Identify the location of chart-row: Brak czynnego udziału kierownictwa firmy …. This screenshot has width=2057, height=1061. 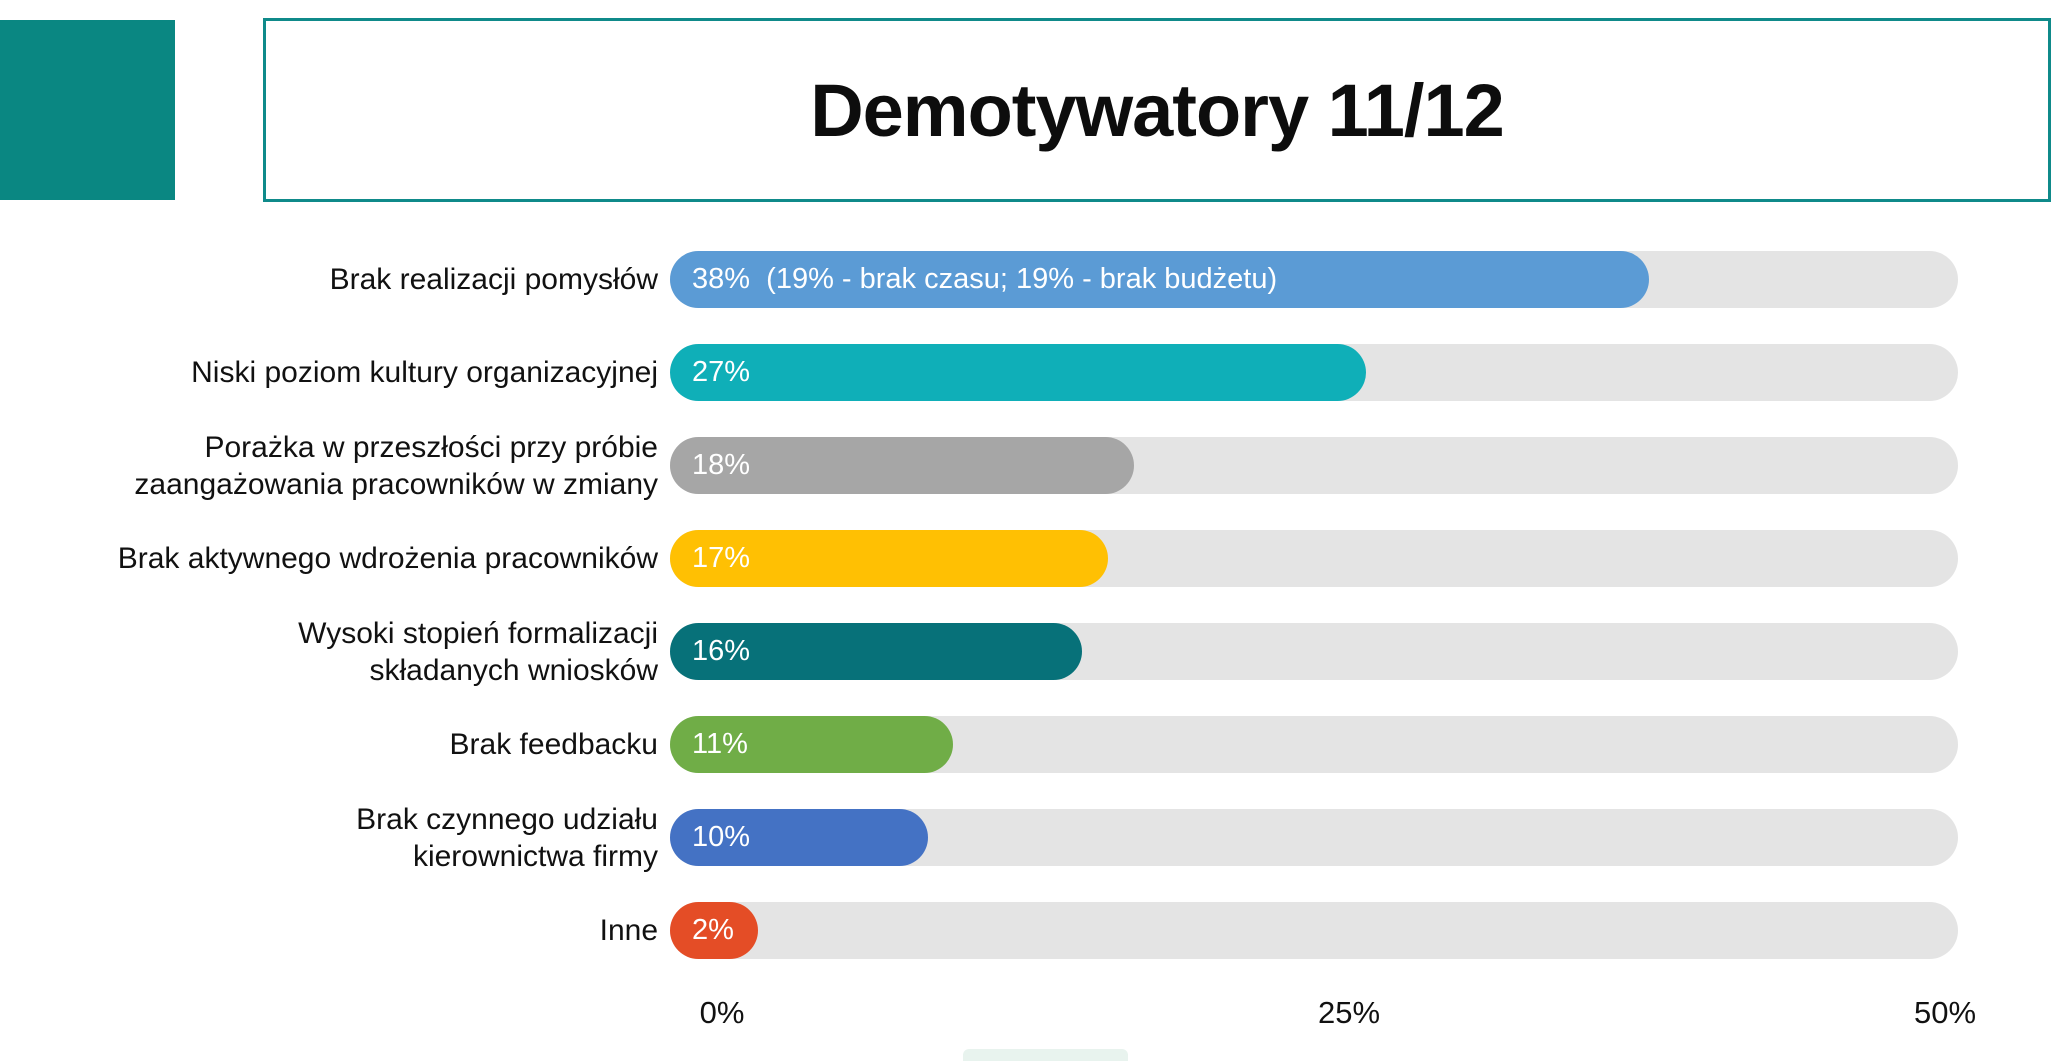
(1028, 837).